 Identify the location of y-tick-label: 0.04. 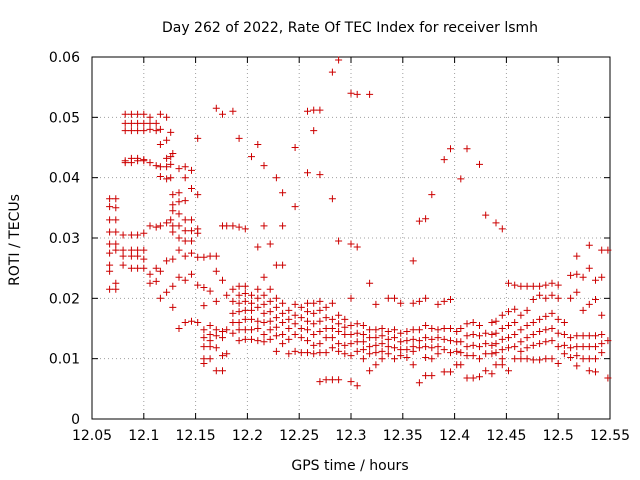
(64, 179).